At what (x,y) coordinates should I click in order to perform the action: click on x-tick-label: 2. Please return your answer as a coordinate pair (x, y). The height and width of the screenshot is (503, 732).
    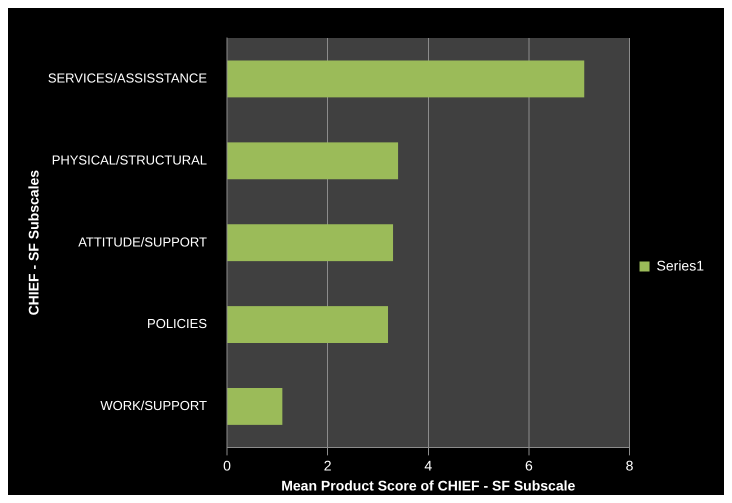
    Looking at the image, I should click on (328, 466).